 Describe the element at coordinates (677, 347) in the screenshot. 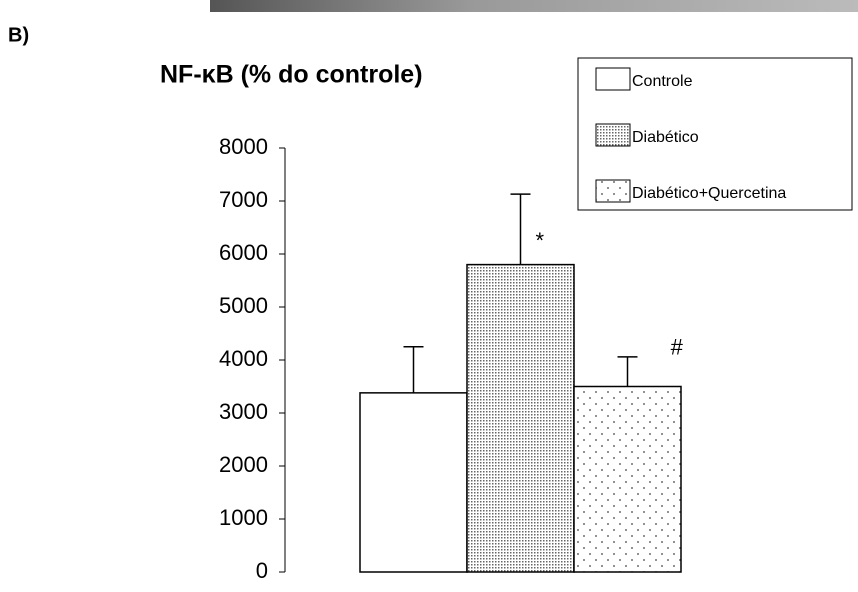

I see `annotation: #` at that location.